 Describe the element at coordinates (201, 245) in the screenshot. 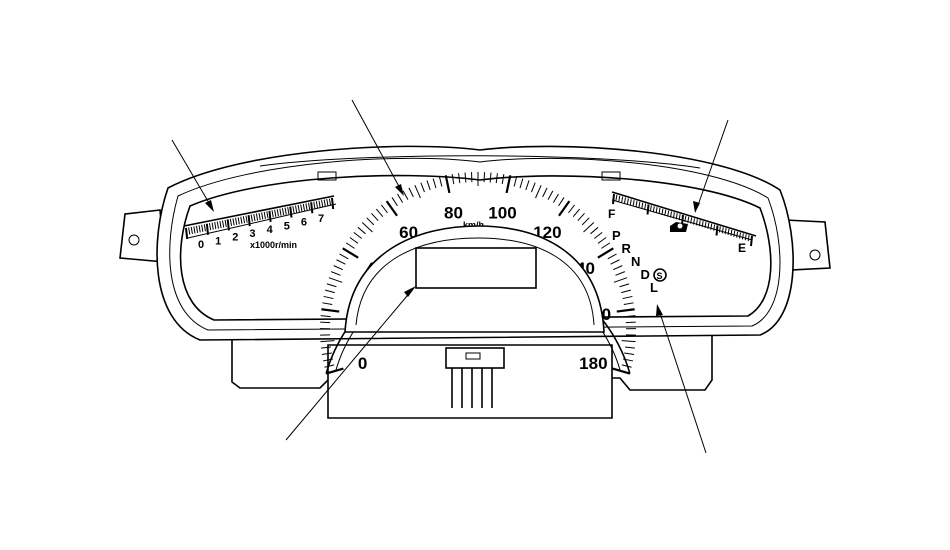

I see `tachometer-label: 0` at that location.